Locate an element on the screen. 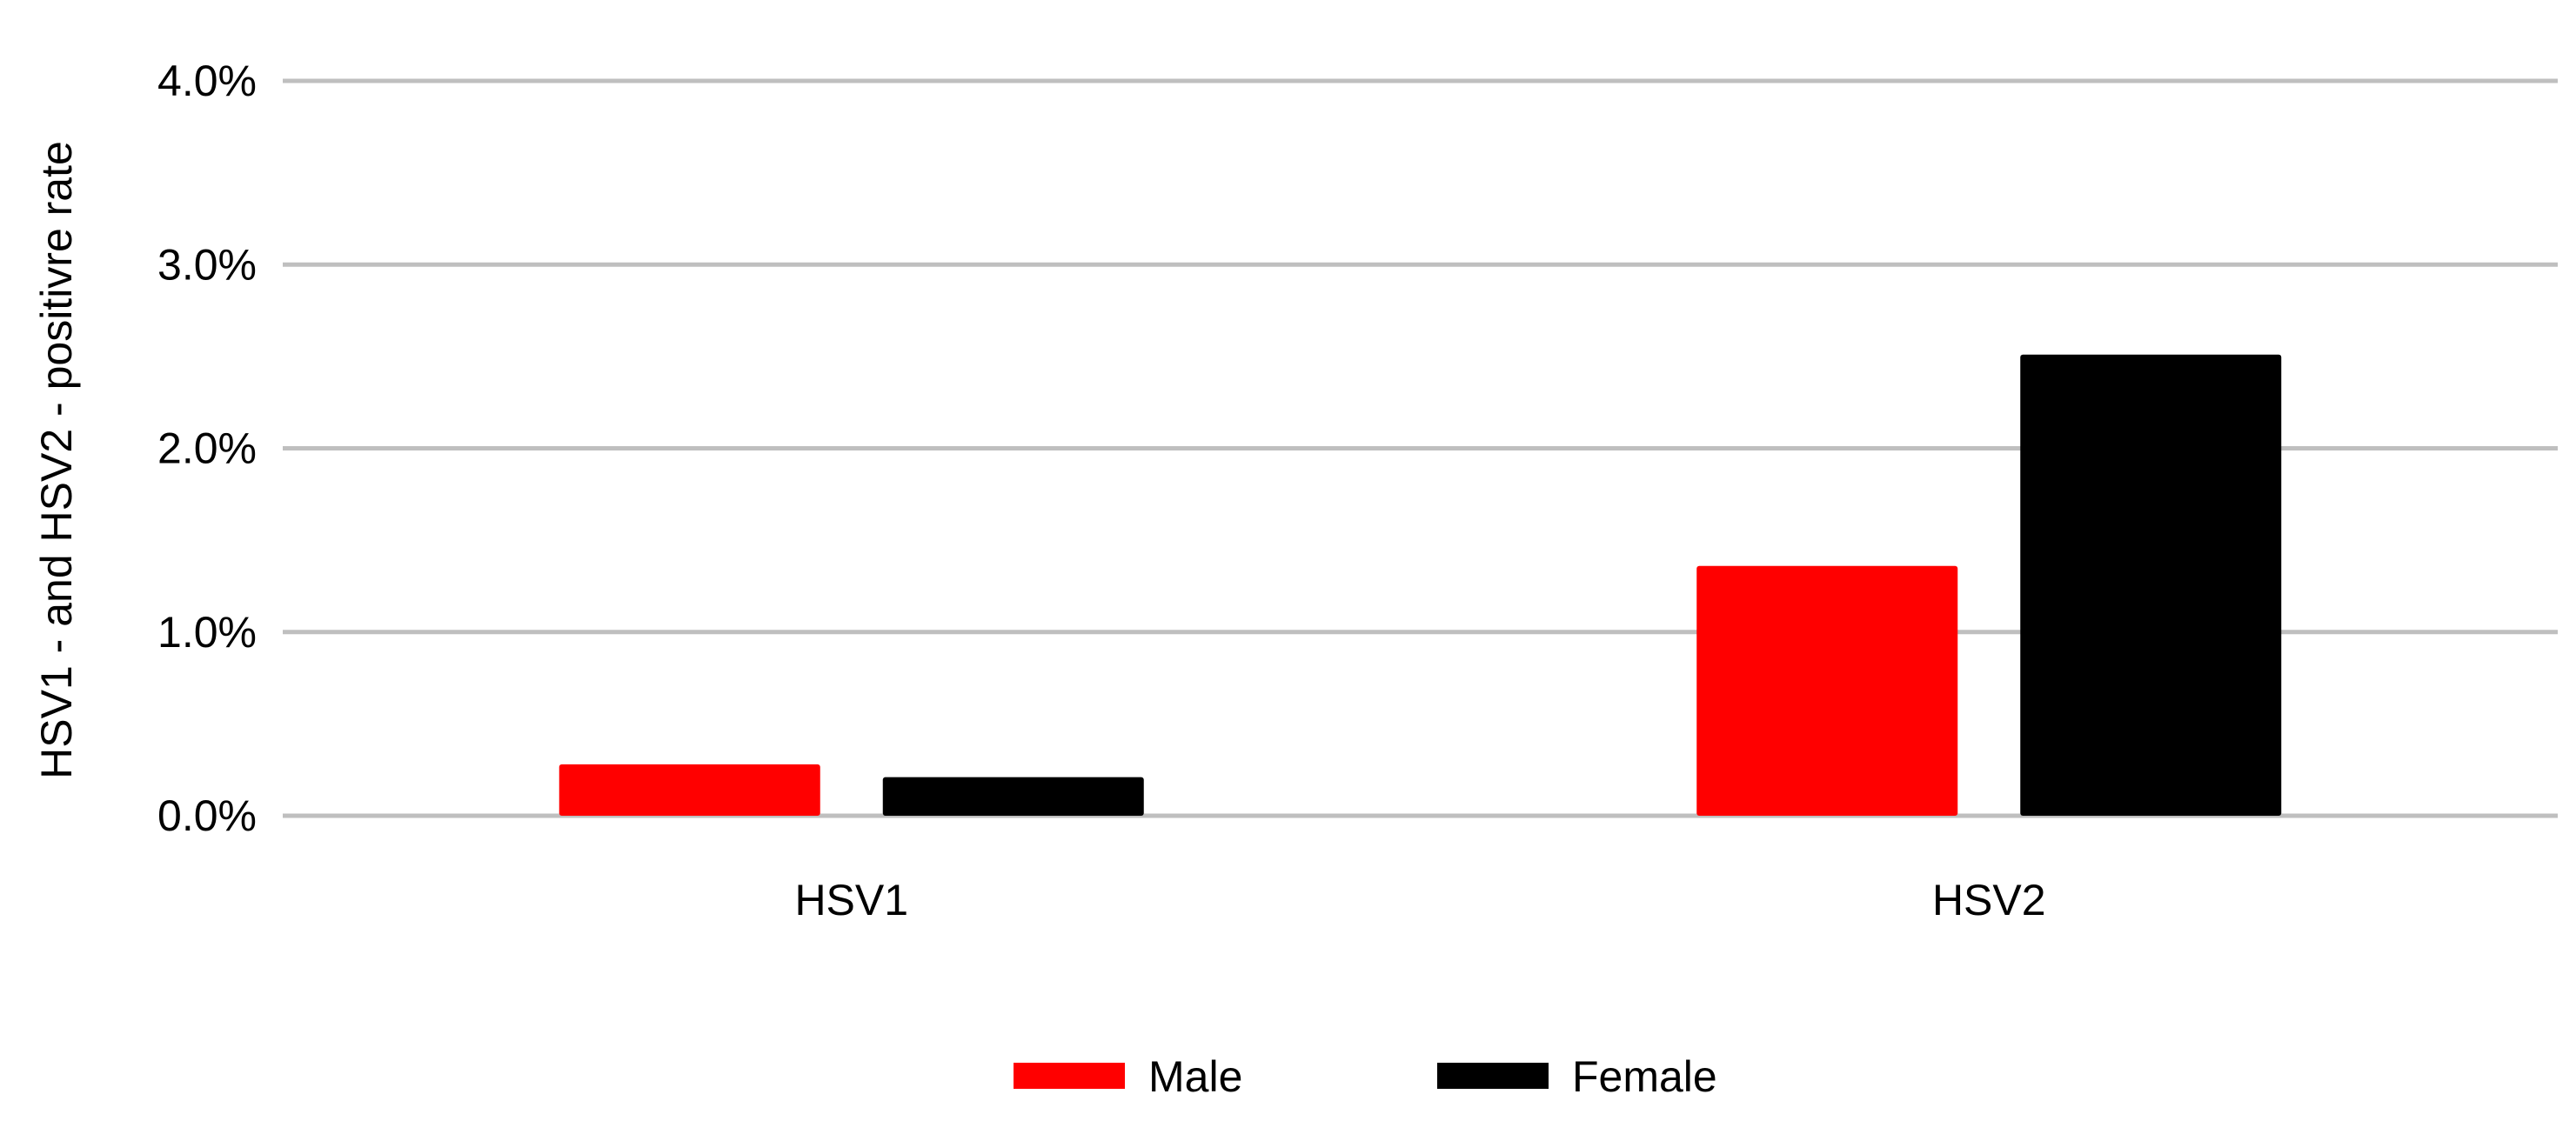 The height and width of the screenshot is (1121, 2576). bar-male-hsv1 is located at coordinates (689, 790).